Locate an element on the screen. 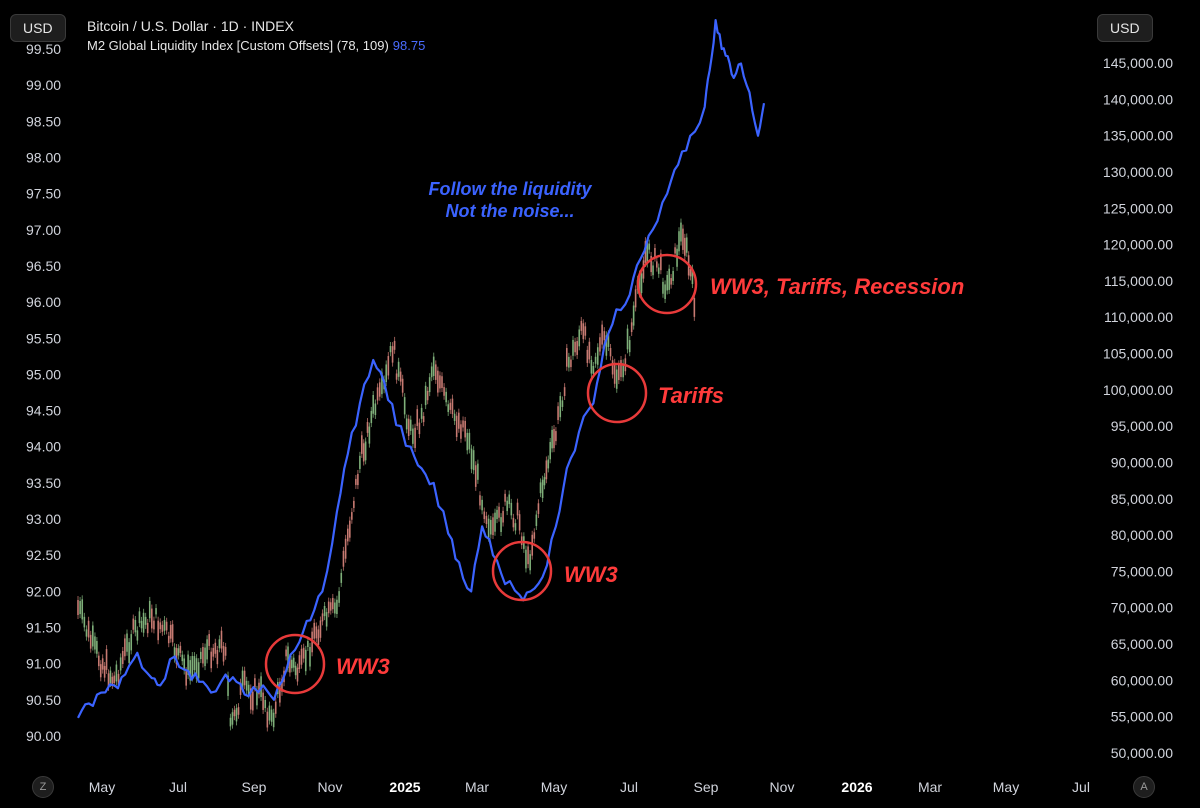  left-tick-label: 99.00 is located at coordinates (43, 85).